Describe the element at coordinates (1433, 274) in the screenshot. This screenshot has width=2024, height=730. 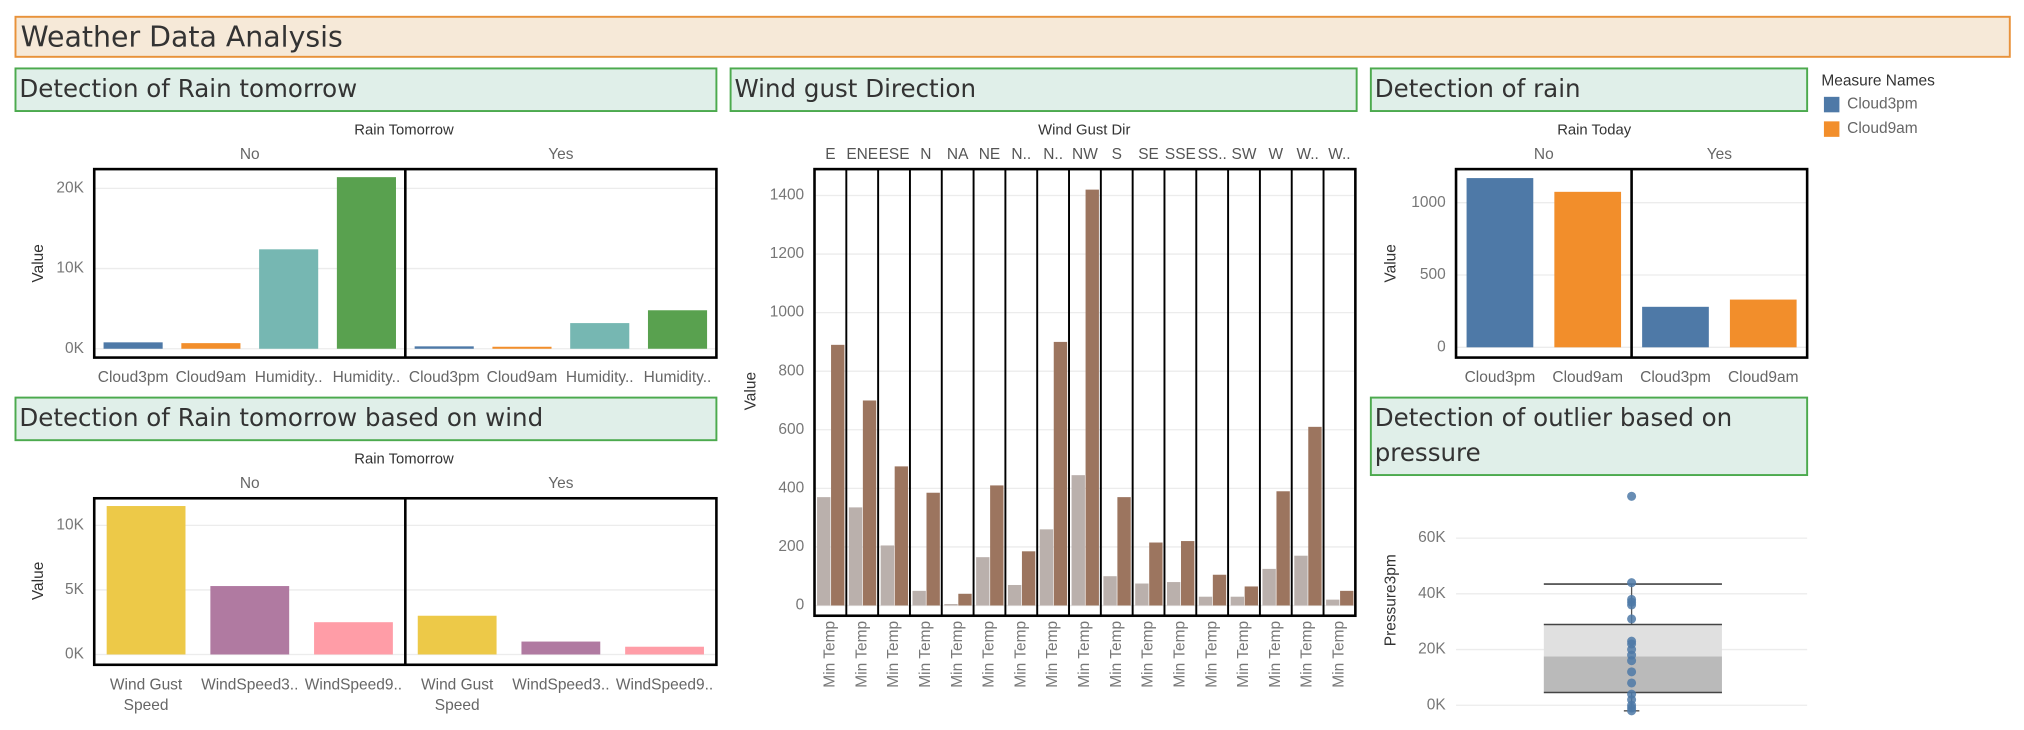
I see `y-tick-label: 500` at that location.